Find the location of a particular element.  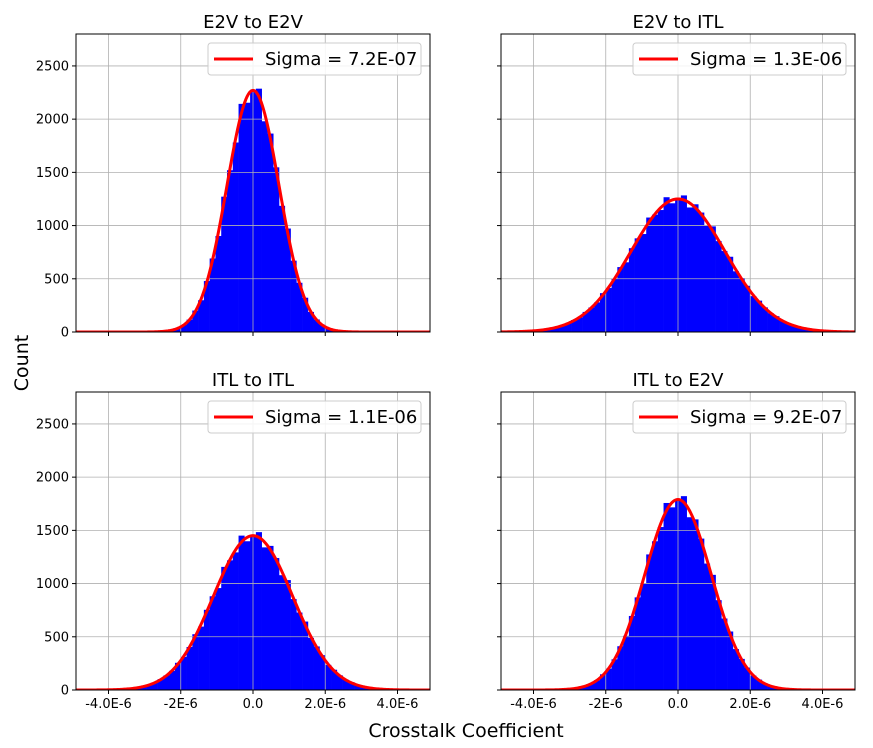

legend: Sigma = 7.2E-07 is located at coordinates (314, 59).